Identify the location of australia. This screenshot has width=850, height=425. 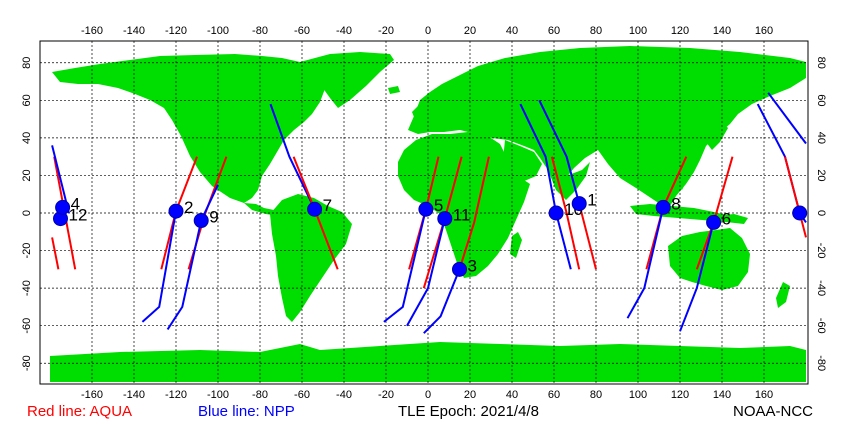
(709, 259).